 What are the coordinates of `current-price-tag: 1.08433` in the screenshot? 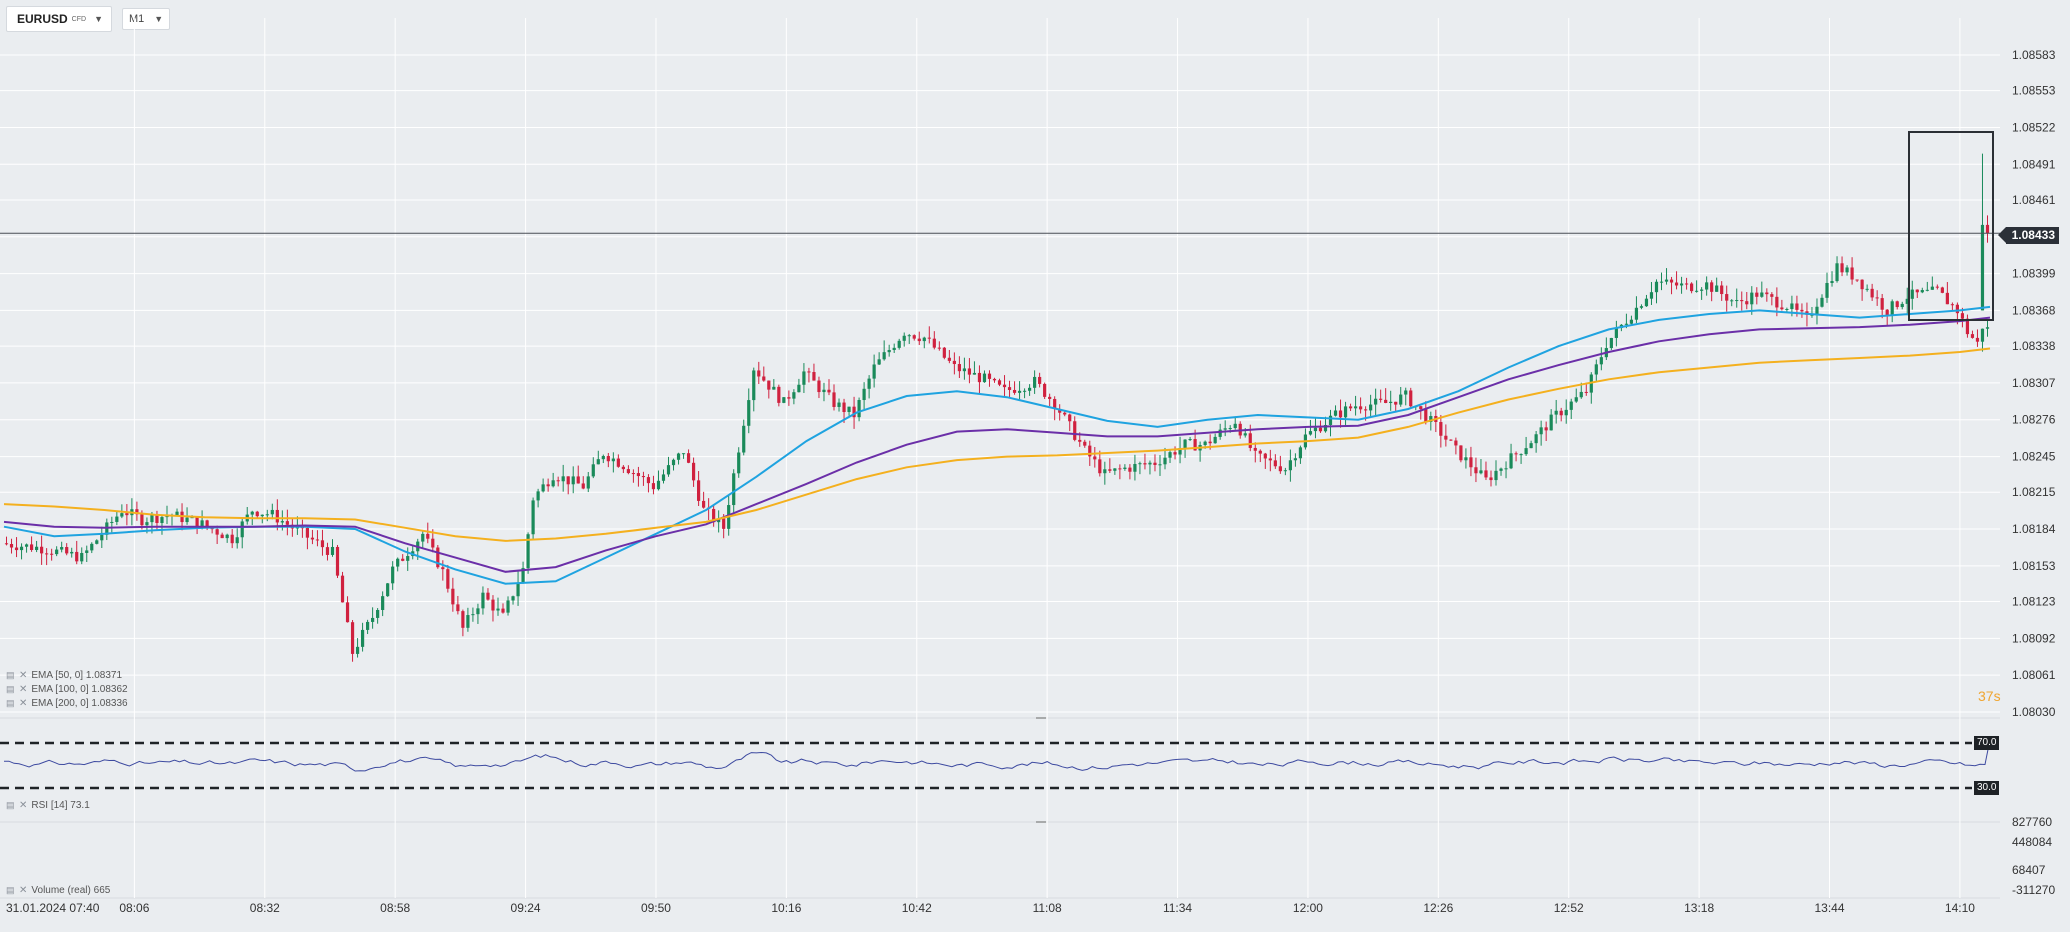 It's located at (2028, 235).